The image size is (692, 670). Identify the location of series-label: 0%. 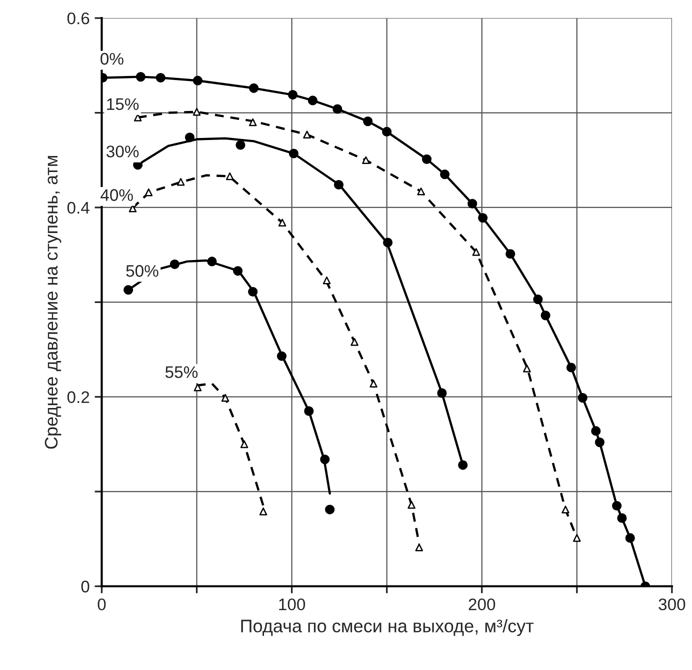
(112, 58).